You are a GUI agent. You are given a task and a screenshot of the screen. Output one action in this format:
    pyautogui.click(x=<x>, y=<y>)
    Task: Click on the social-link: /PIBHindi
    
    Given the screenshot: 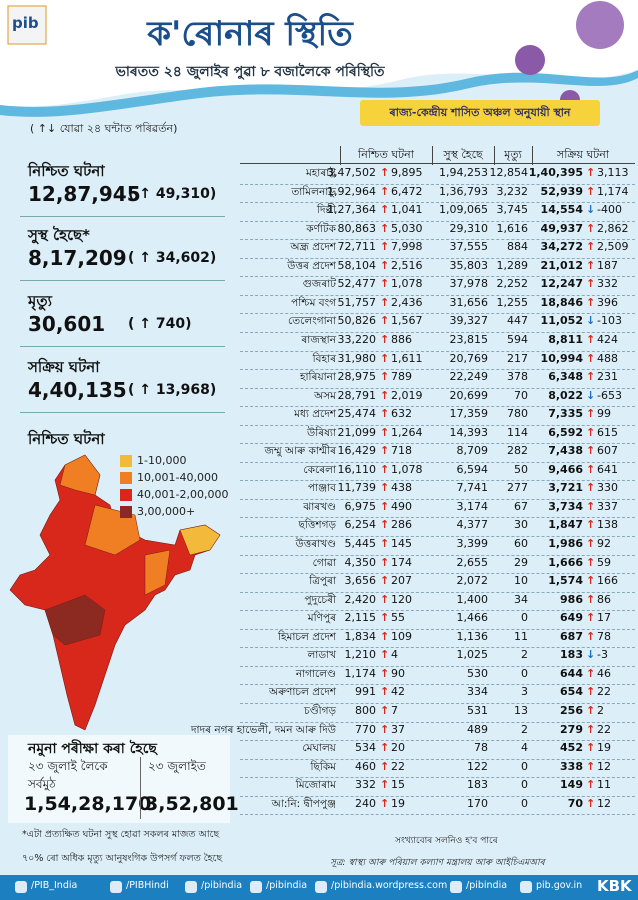 What is the action you would take?
    pyautogui.click(x=147, y=885)
    